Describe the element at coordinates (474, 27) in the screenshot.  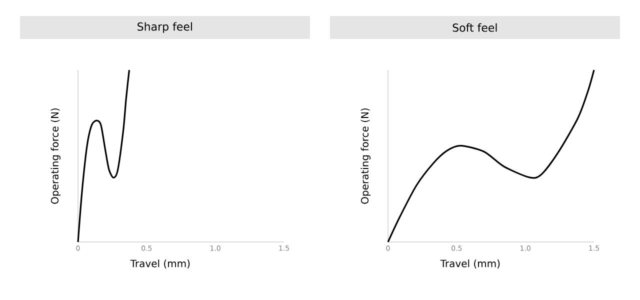
I see `chart-title: Soft feel` at that location.